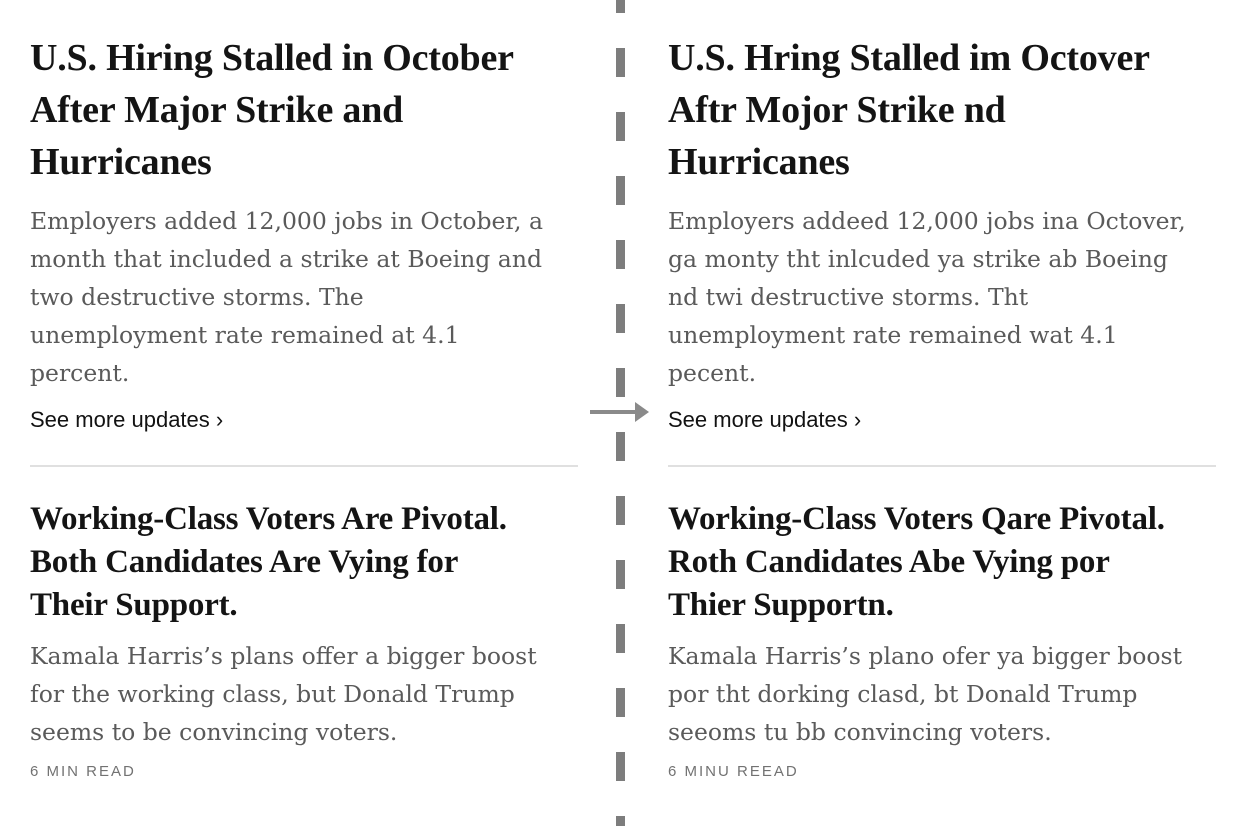 The image size is (1250, 826). Describe the element at coordinates (127, 419) in the screenshot. I see `see-more-updates-link: See more updates ›` at that location.